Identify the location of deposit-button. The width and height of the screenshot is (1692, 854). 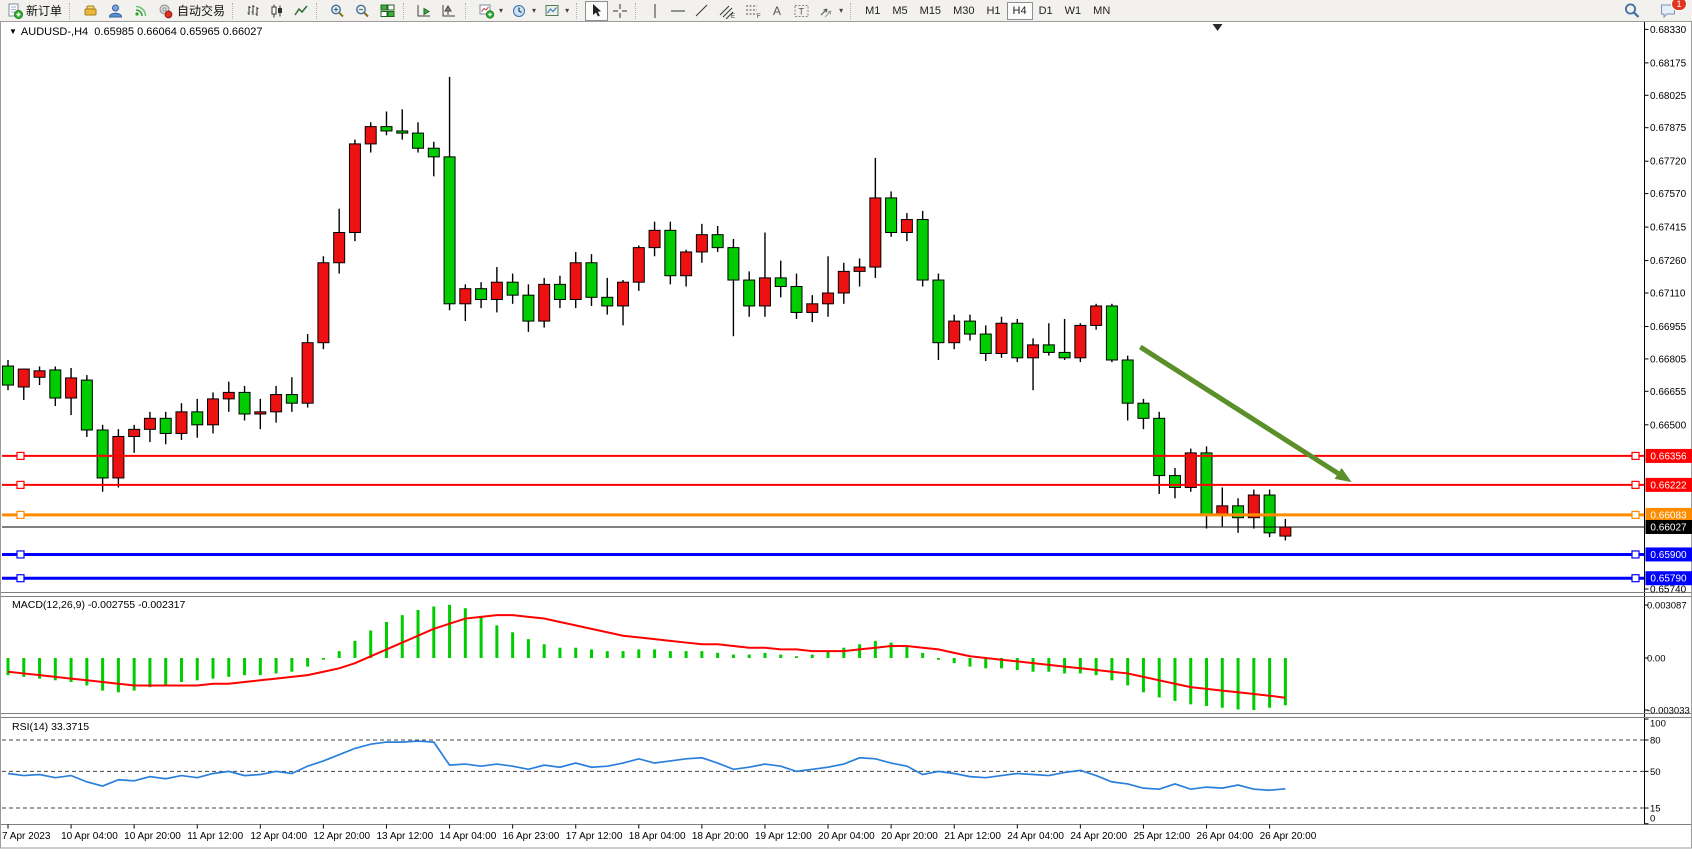
(90, 11).